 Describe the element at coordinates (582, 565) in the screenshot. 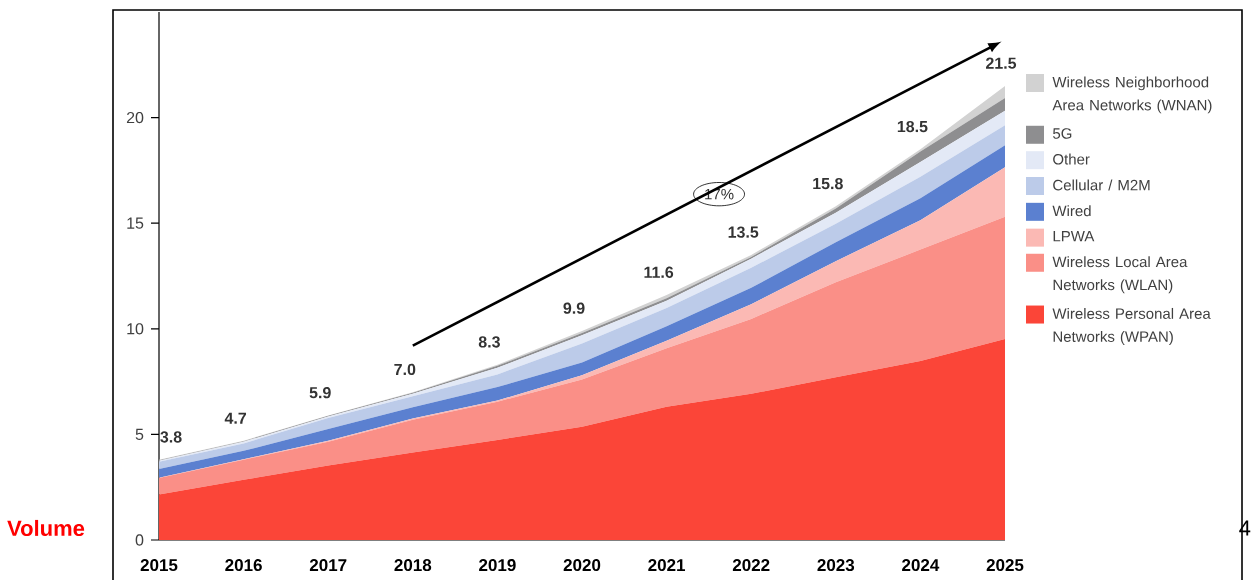

I see `x-tick-label: 2020` at that location.